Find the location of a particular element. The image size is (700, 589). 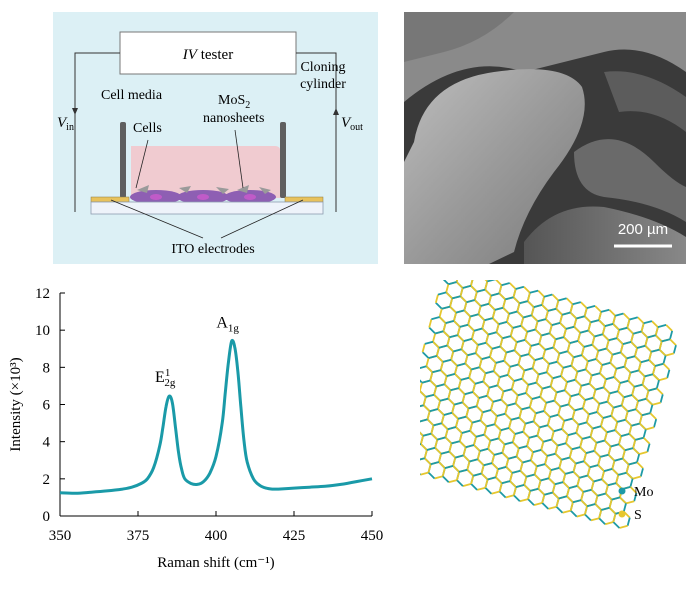

y-tick-label: 8 is located at coordinates (47, 368).